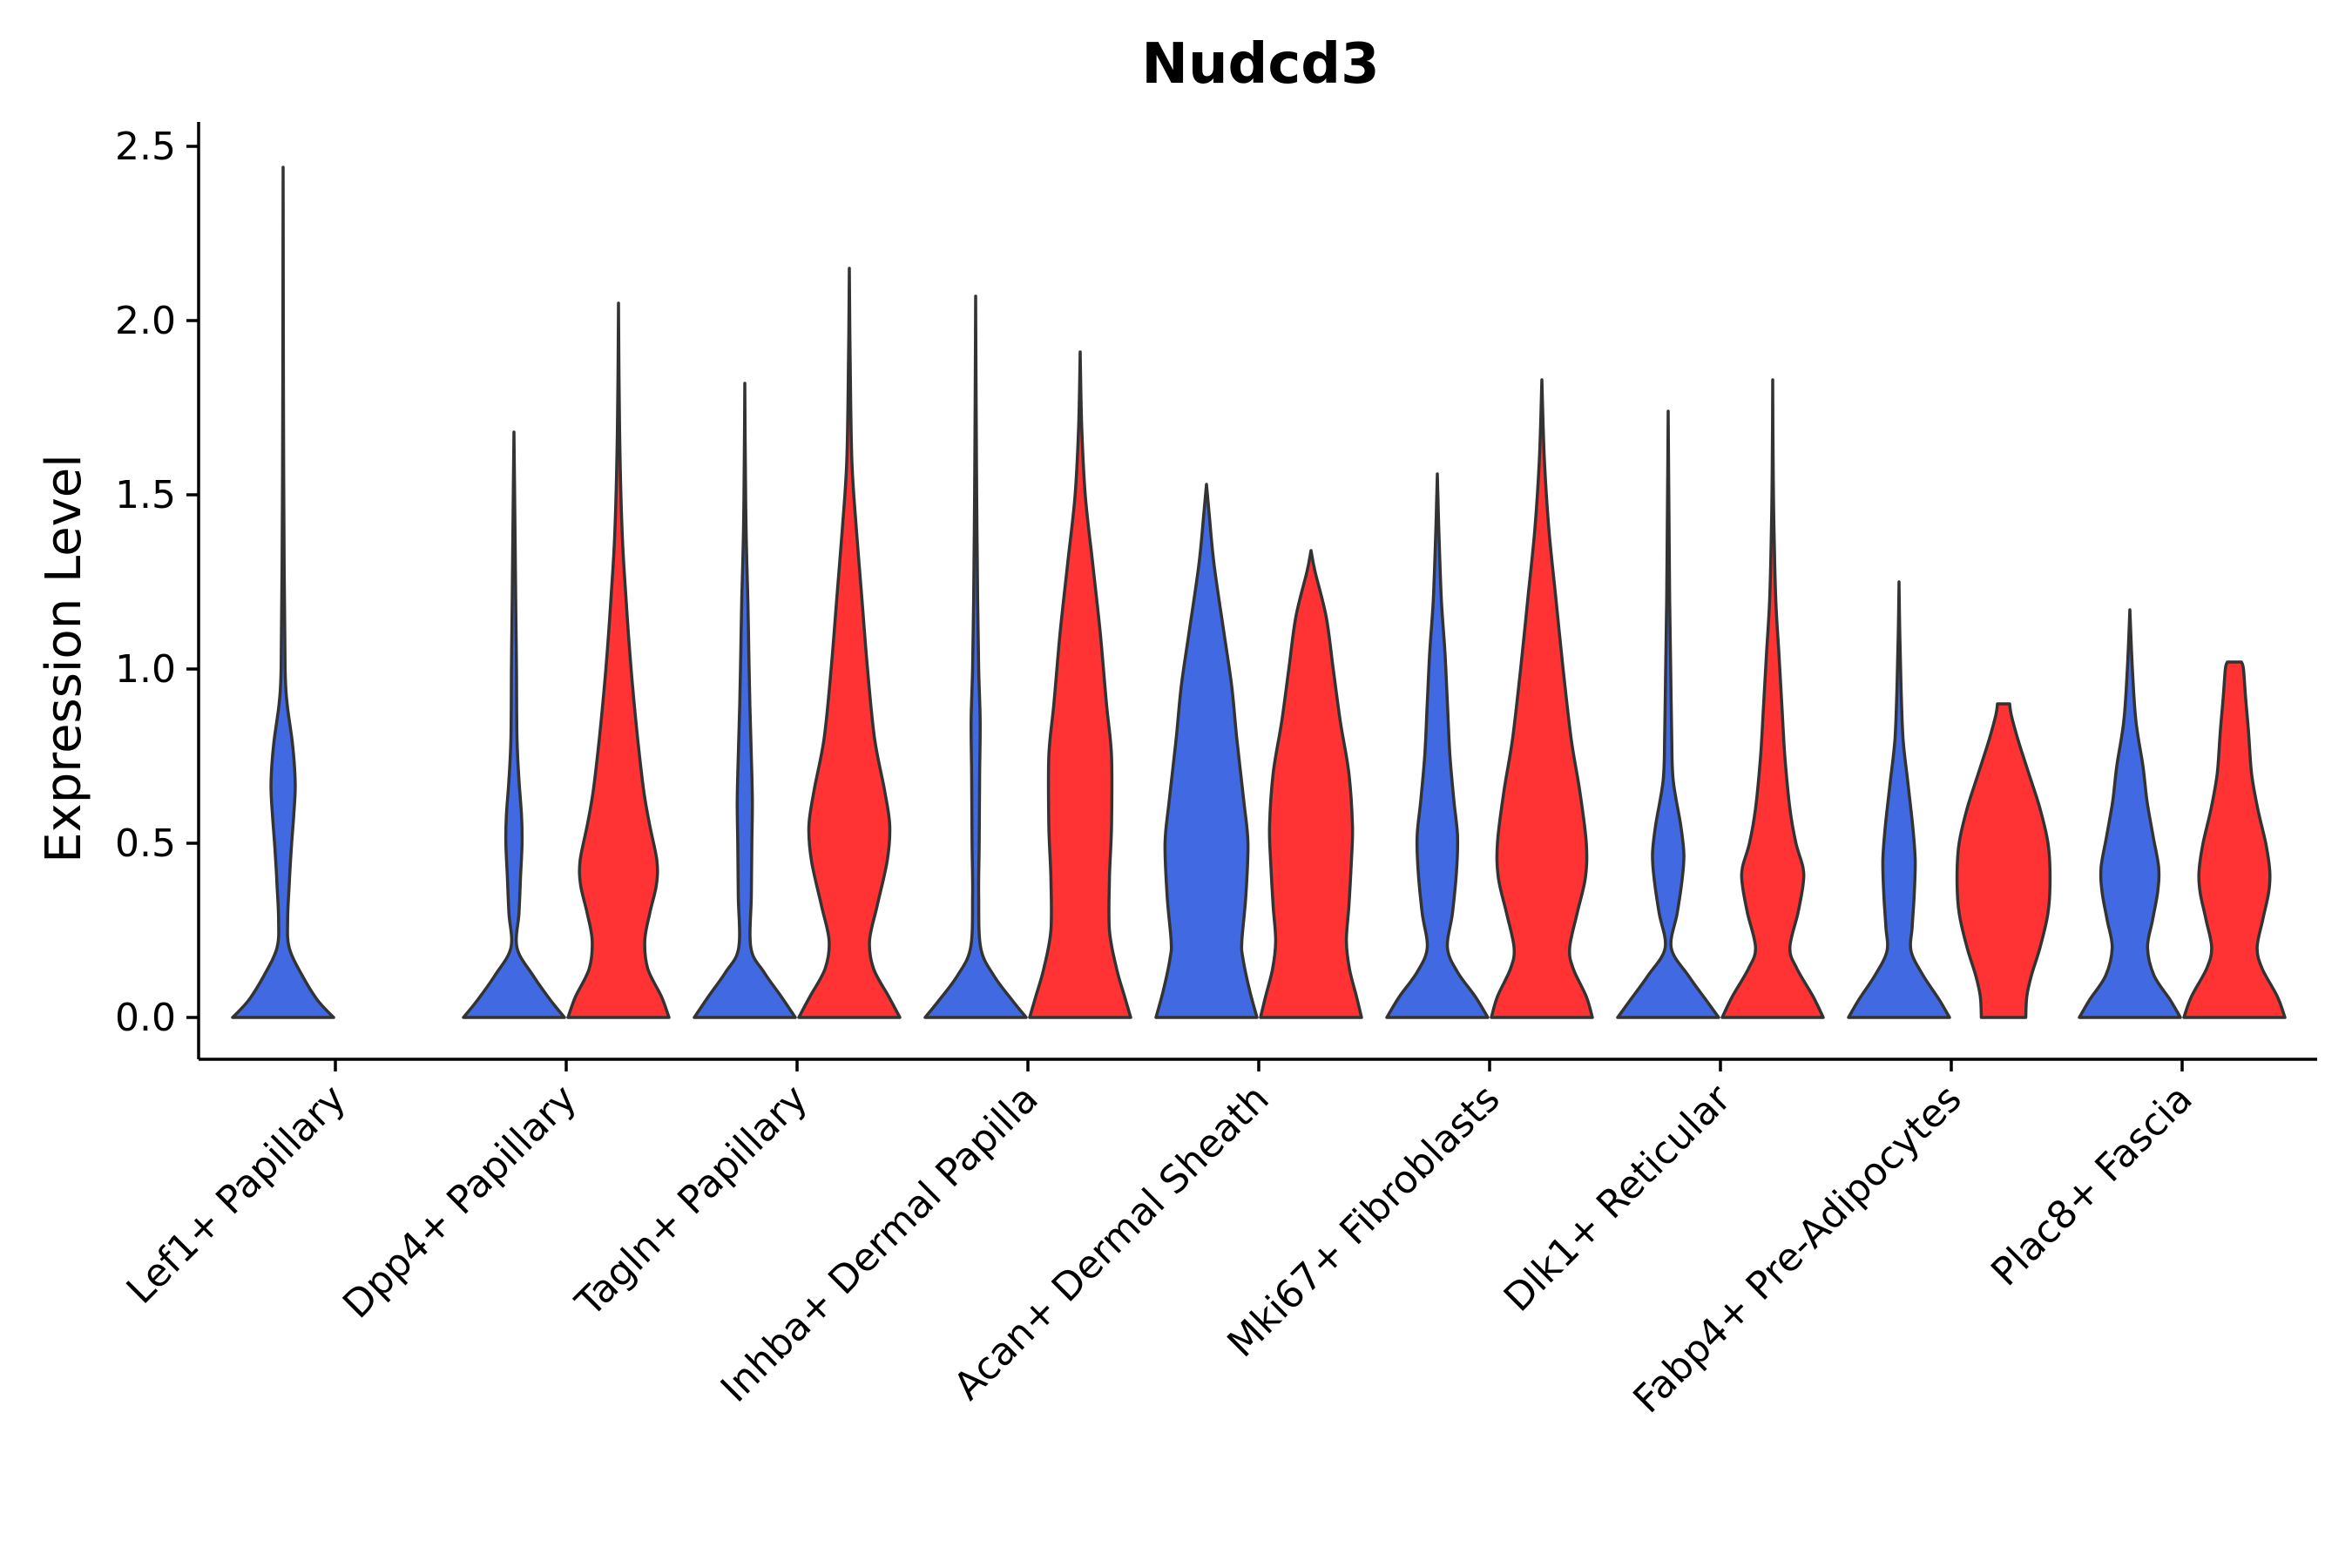  What do you see at coordinates (1668, 714) in the screenshot?
I see `violin-group-1-dlk1-reticular` at bounding box center [1668, 714].